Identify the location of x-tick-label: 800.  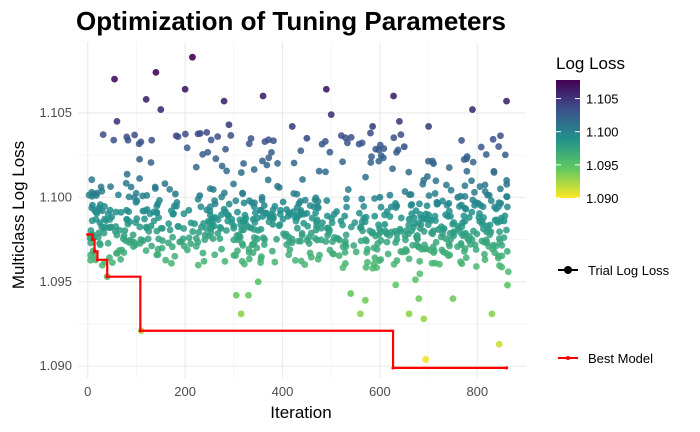
(477, 391).